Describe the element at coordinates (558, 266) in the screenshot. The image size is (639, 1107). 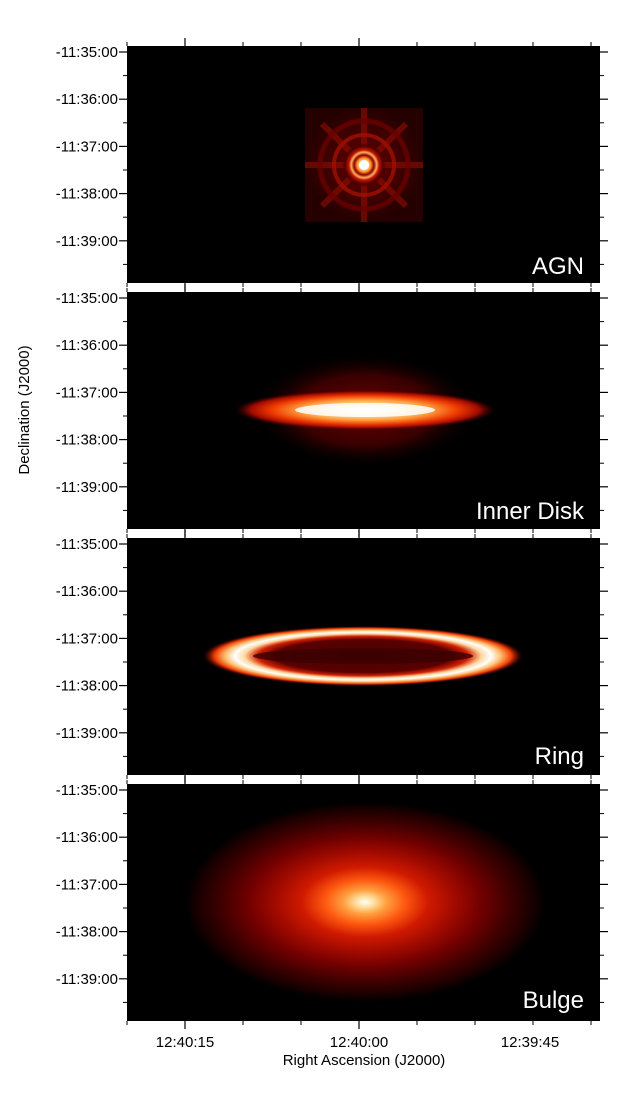
I see `panel-label-agn: AGN` at that location.